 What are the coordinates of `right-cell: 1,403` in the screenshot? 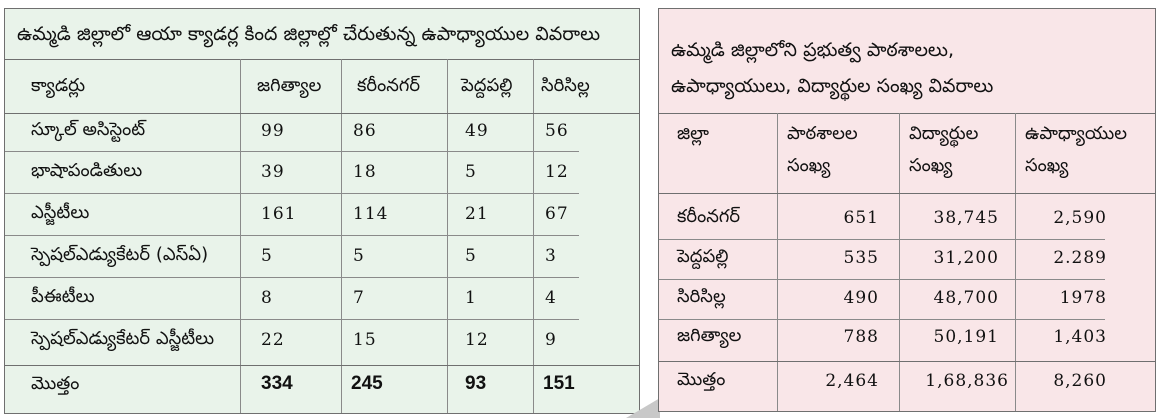 It's located at (1080, 337).